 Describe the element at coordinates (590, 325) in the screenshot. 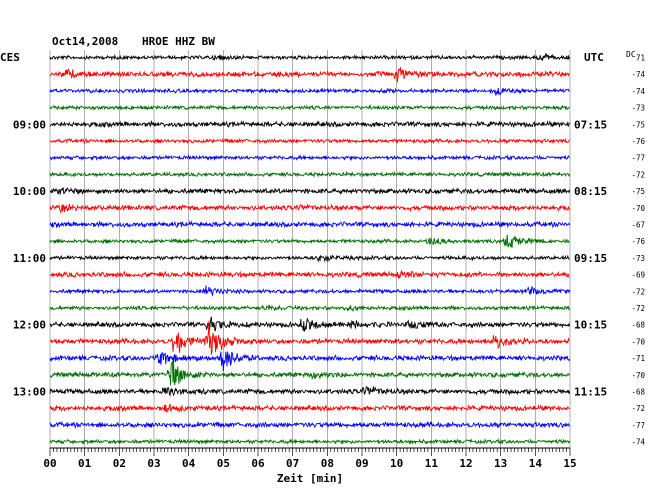

I see `right-time-label-16: 10:15` at that location.